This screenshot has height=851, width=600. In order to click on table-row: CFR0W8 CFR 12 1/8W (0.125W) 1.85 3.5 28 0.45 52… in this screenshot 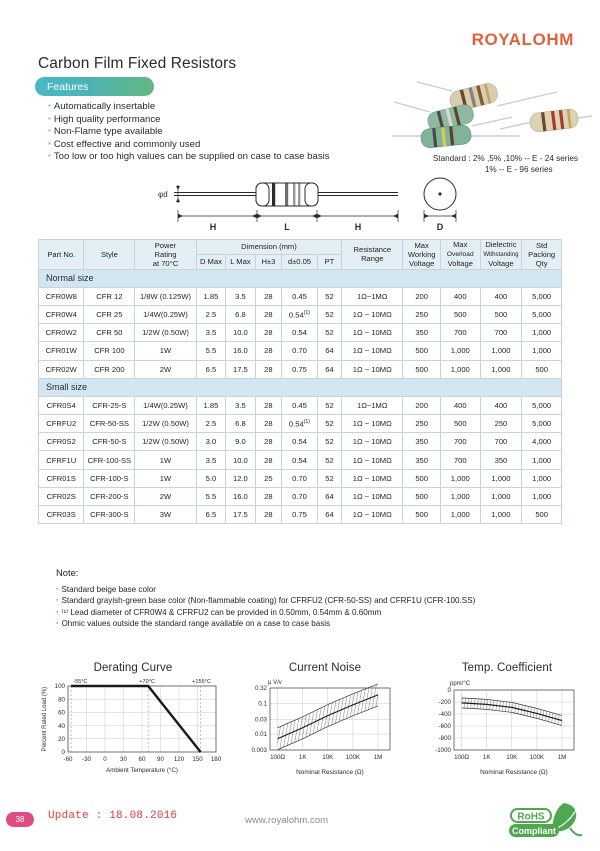, I will do `click(299, 296)`.